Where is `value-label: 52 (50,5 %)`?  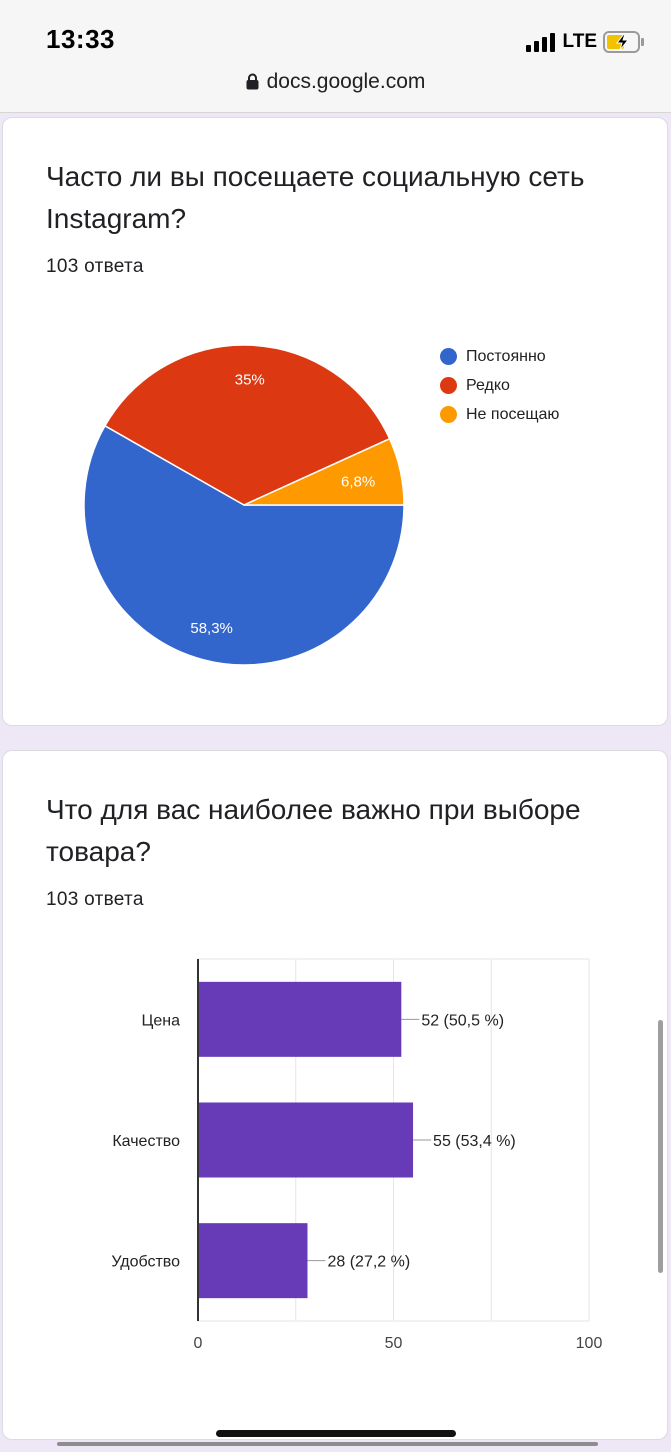 value-label: 52 (50,5 %) is located at coordinates (462, 1020).